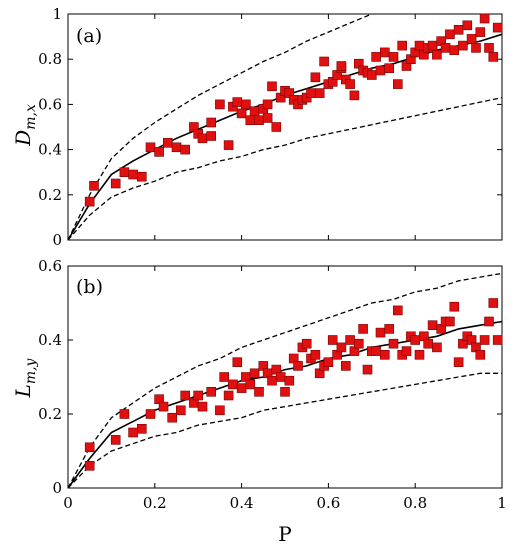 This screenshot has width=516, height=550. What do you see at coordinates (50, 59) in the screenshot?
I see `panel-a-y-tick-label: 0.8` at bounding box center [50, 59].